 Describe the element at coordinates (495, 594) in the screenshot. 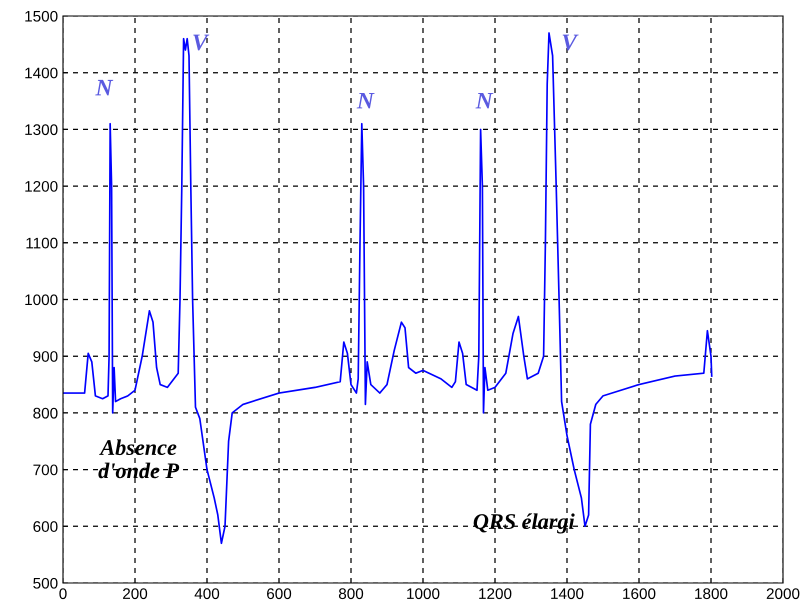

I see `x-tick-label: 1200` at that location.